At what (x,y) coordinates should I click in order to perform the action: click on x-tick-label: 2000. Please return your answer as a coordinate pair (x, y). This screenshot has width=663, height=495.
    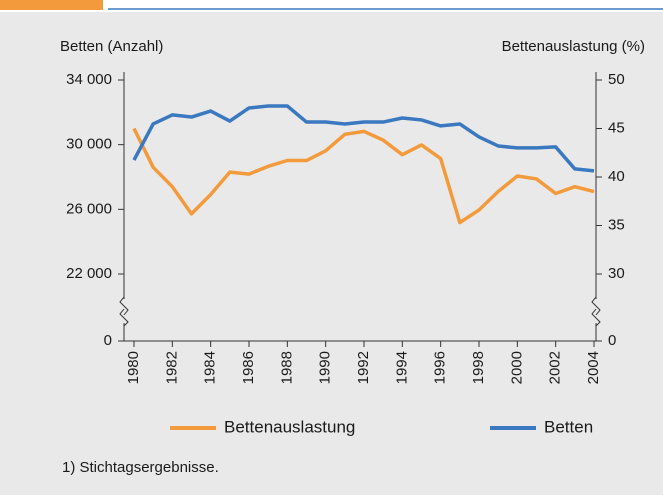
    Looking at the image, I should click on (516, 367).